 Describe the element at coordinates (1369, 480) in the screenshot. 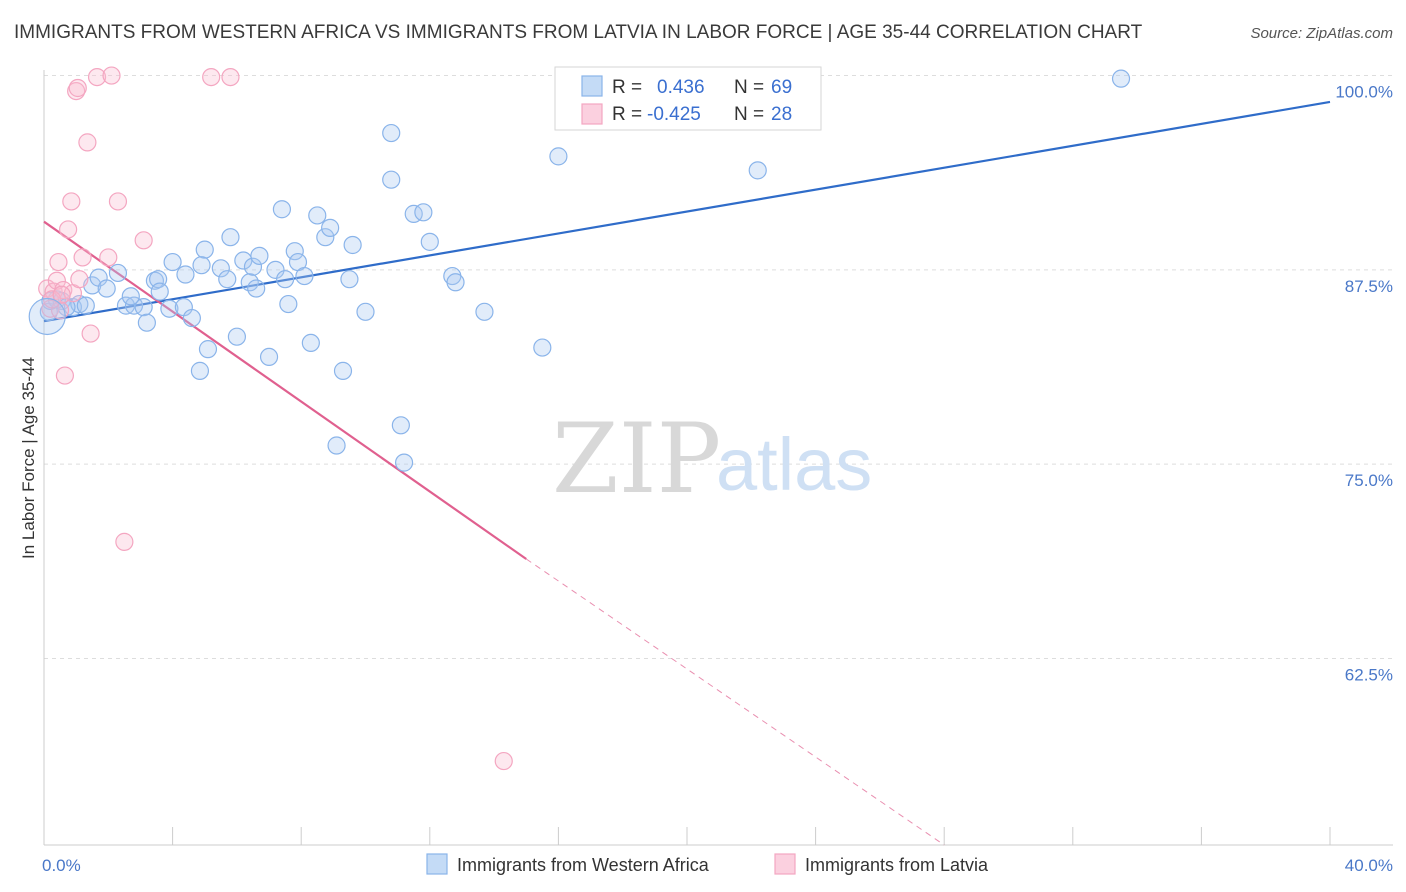

I see `y-tick-label-1: 75.0%` at that location.